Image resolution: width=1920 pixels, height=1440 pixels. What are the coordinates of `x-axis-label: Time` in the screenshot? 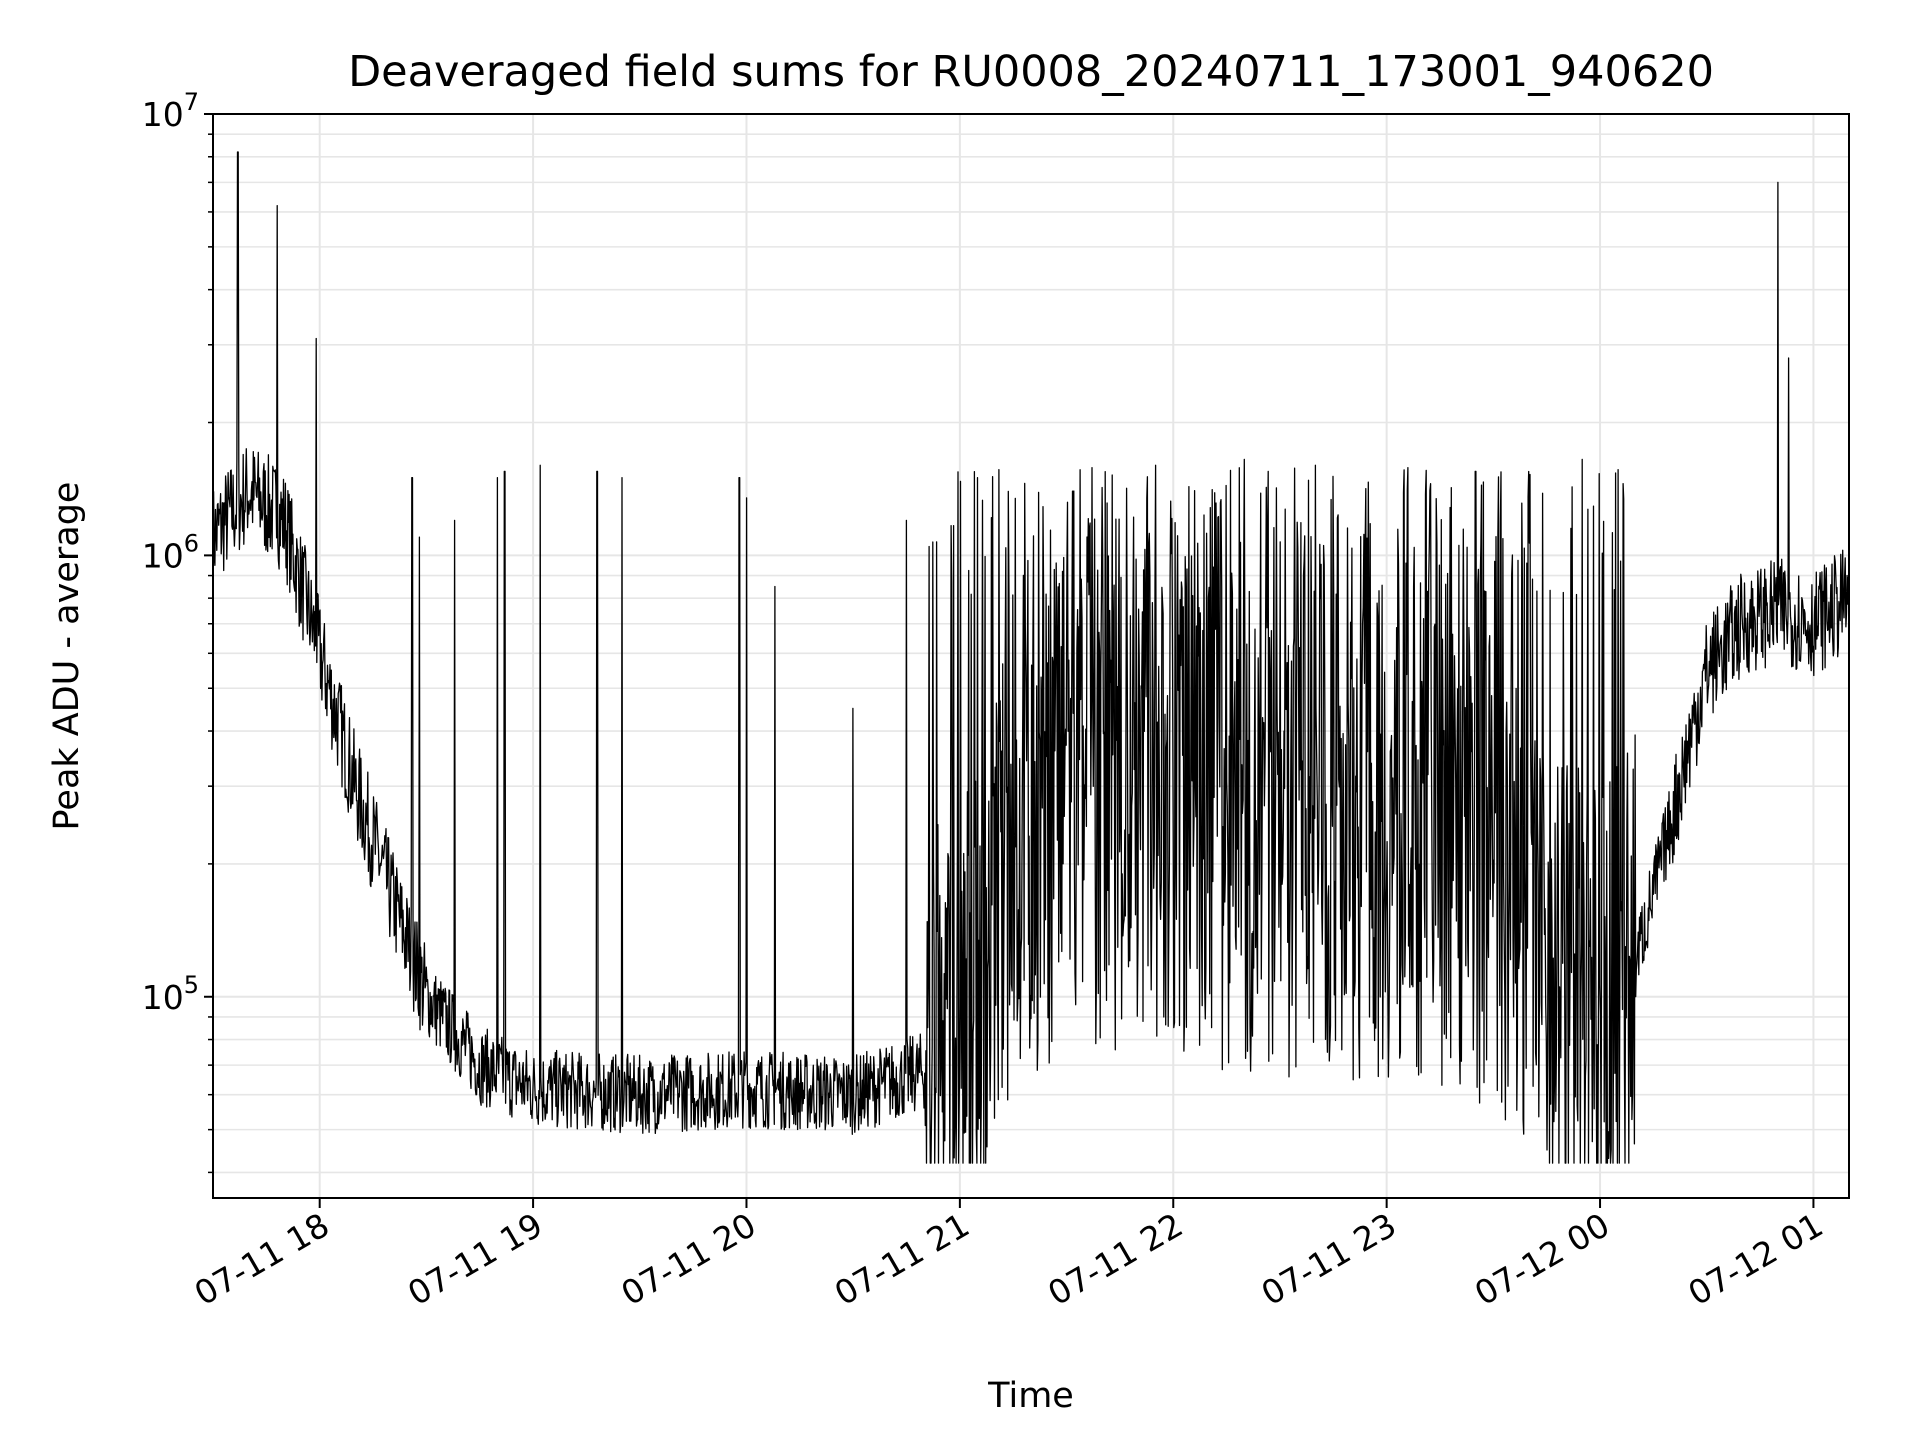 It's located at (1030, 1396).